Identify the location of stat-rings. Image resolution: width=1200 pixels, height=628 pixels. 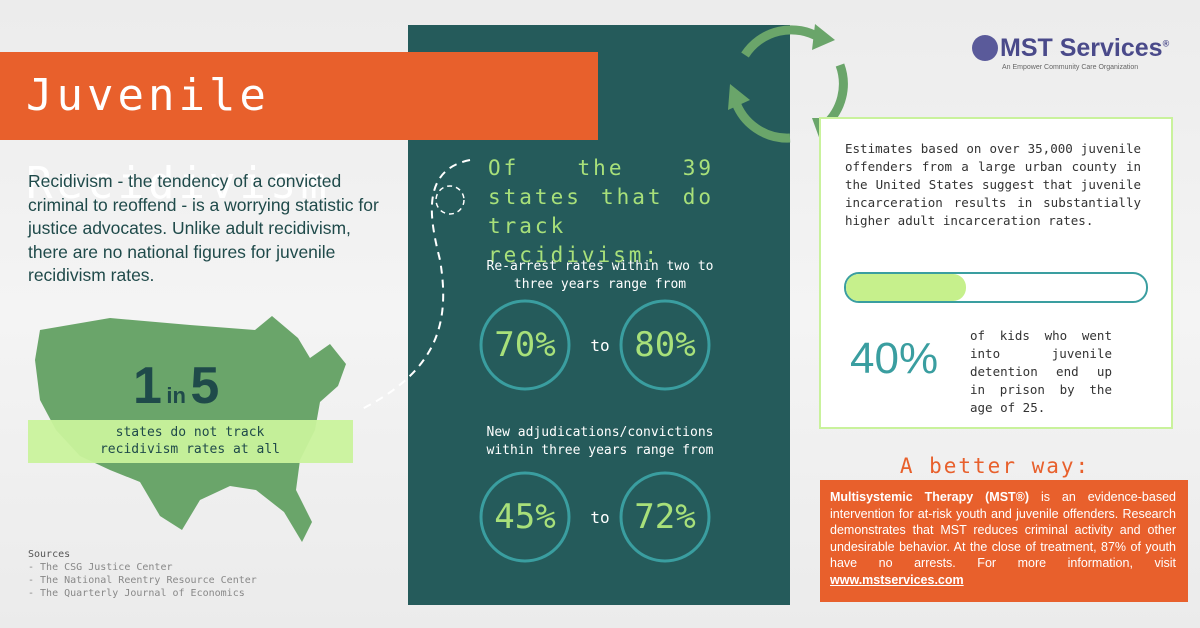
(595, 431).